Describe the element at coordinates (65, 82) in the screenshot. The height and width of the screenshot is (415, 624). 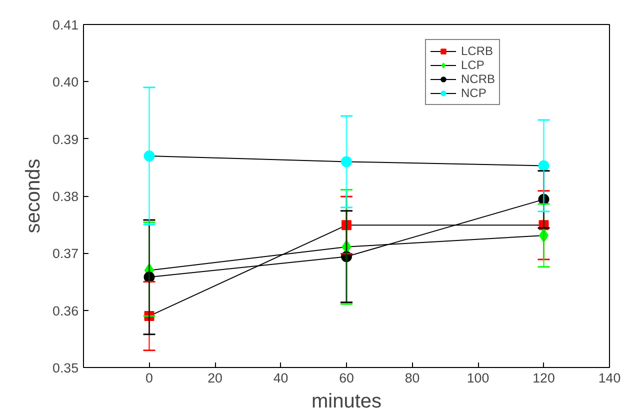
I see `y-tick-label: 0.40` at that location.